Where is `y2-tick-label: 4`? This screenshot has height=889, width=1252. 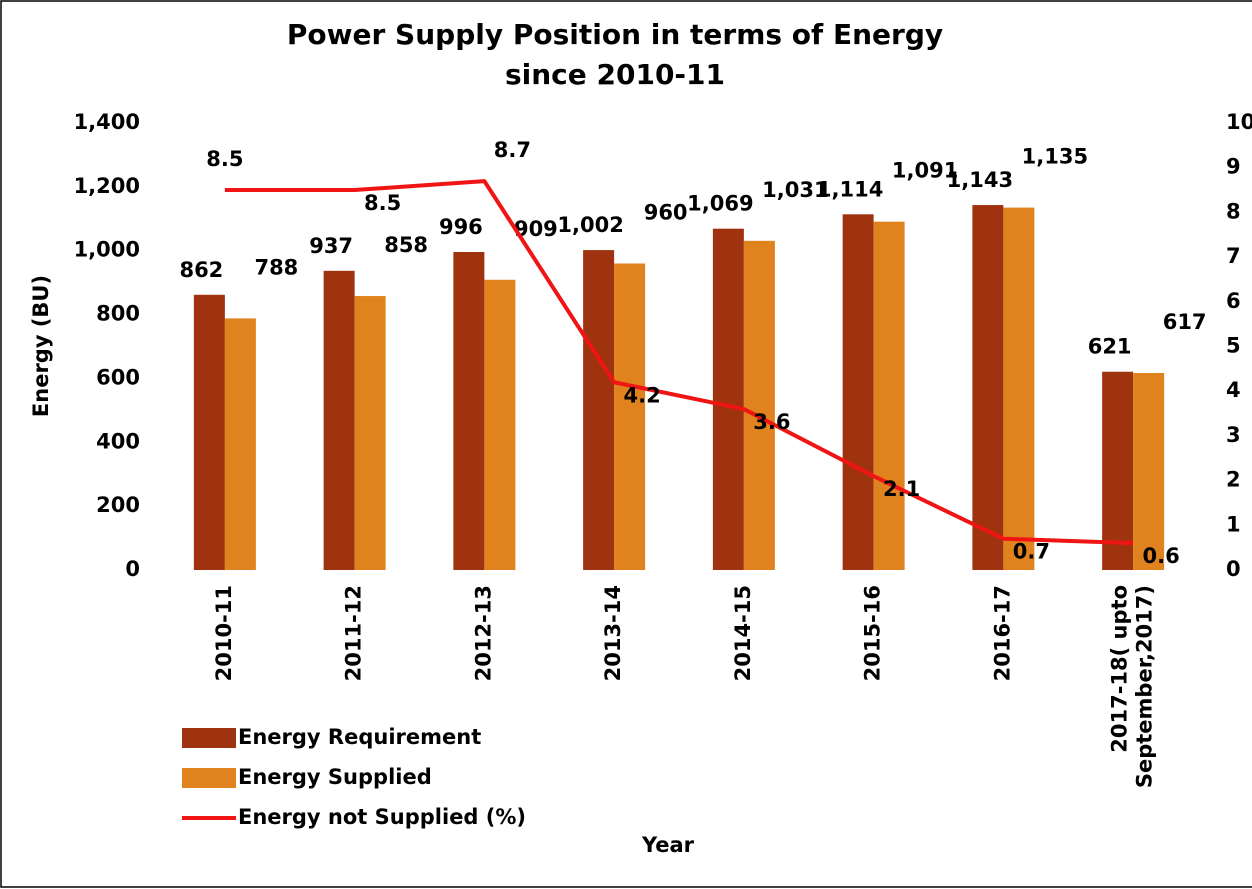 y2-tick-label: 4 is located at coordinates (1233, 390).